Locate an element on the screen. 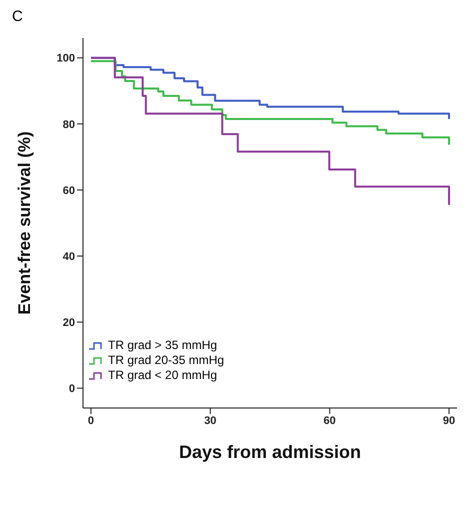  x-tick-label: 0 is located at coordinates (91, 420).